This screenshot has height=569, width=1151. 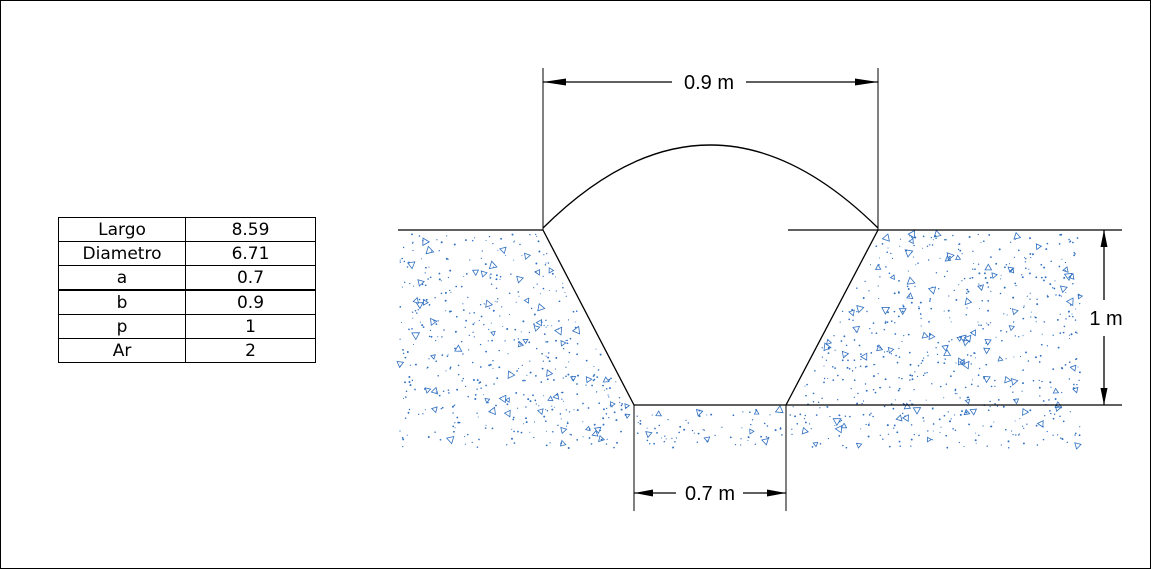 I want to click on dimension-top-width: 0.9 m, so click(x=709, y=83).